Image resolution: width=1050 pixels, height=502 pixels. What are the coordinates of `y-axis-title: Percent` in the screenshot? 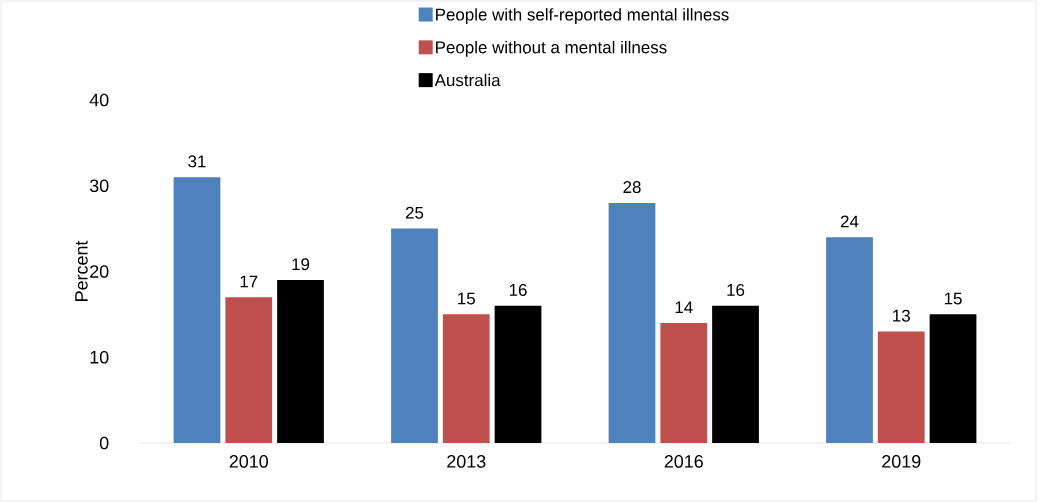 It's located at (81, 270).